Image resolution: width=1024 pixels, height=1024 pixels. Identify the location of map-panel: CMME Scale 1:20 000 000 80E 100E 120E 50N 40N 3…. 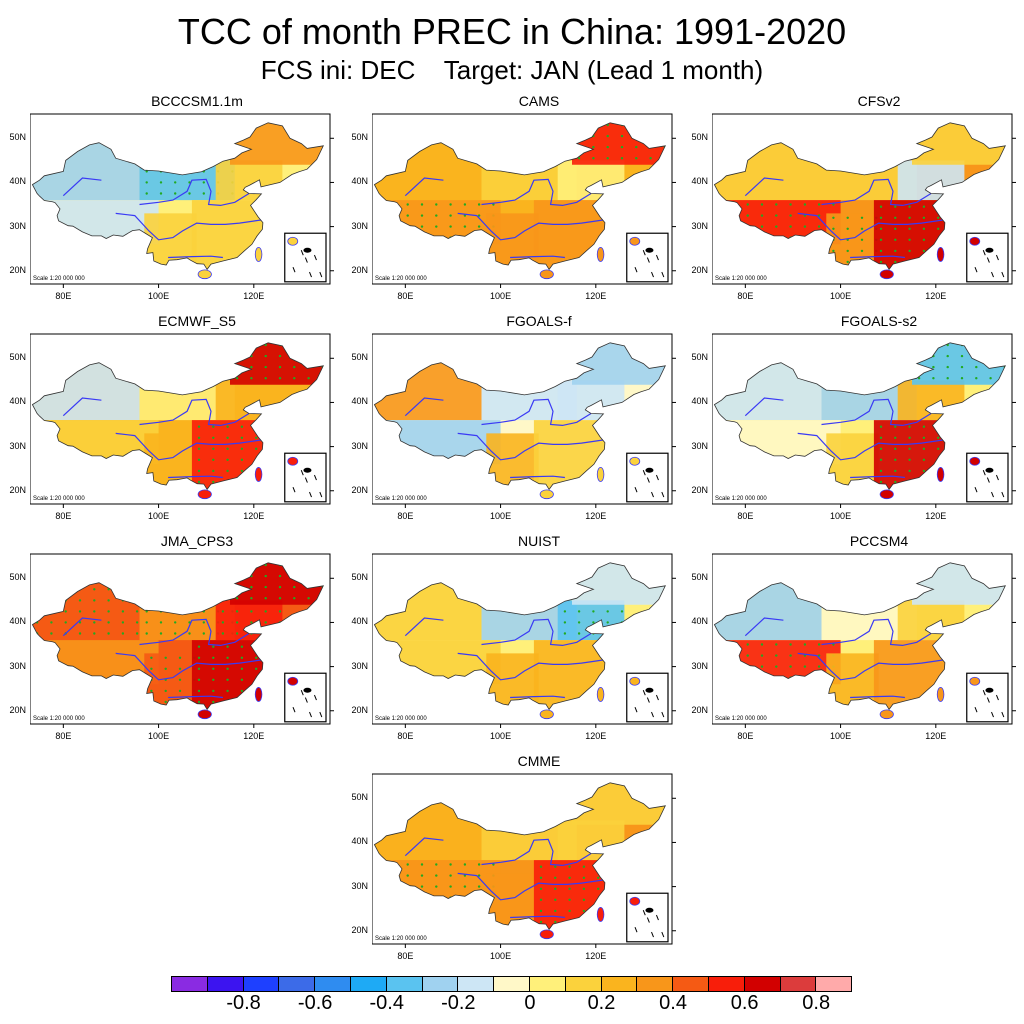
(528, 857).